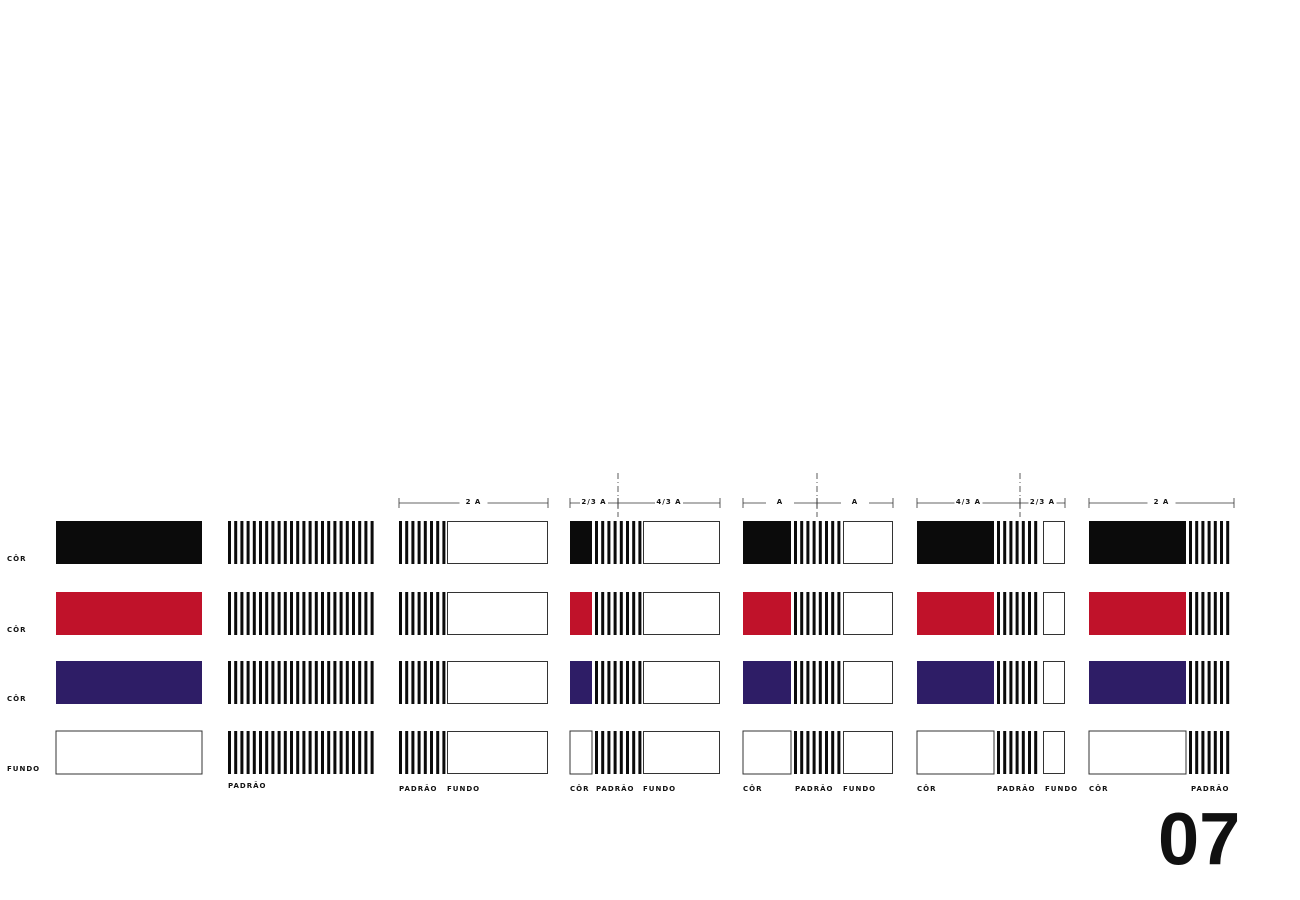 This screenshot has width=1300, height=900. I want to click on row-label: FUNDO, so click(23, 769).